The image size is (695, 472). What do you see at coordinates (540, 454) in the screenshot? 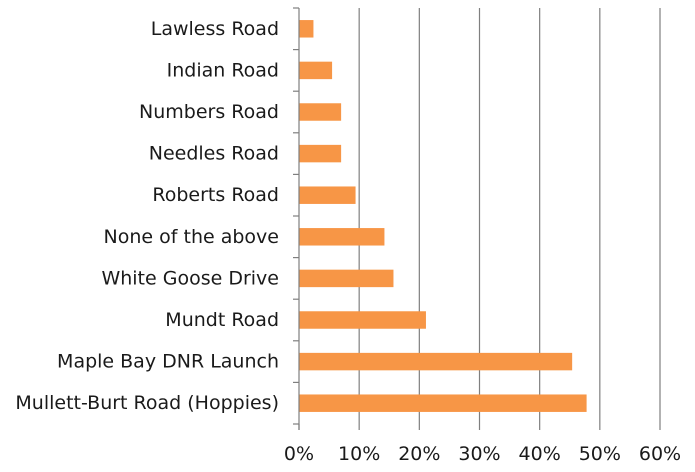
I see `x-tick-label: 40%` at bounding box center [540, 454].